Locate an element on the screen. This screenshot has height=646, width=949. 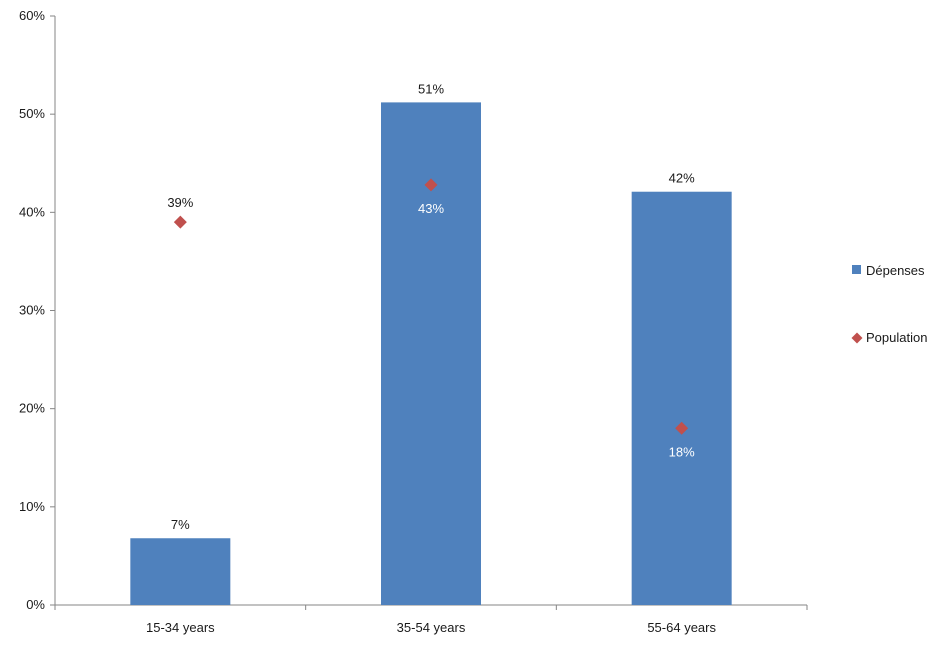
x-axis: 15-34 years 35-54 years 55-64 years is located at coordinates (431, 619).